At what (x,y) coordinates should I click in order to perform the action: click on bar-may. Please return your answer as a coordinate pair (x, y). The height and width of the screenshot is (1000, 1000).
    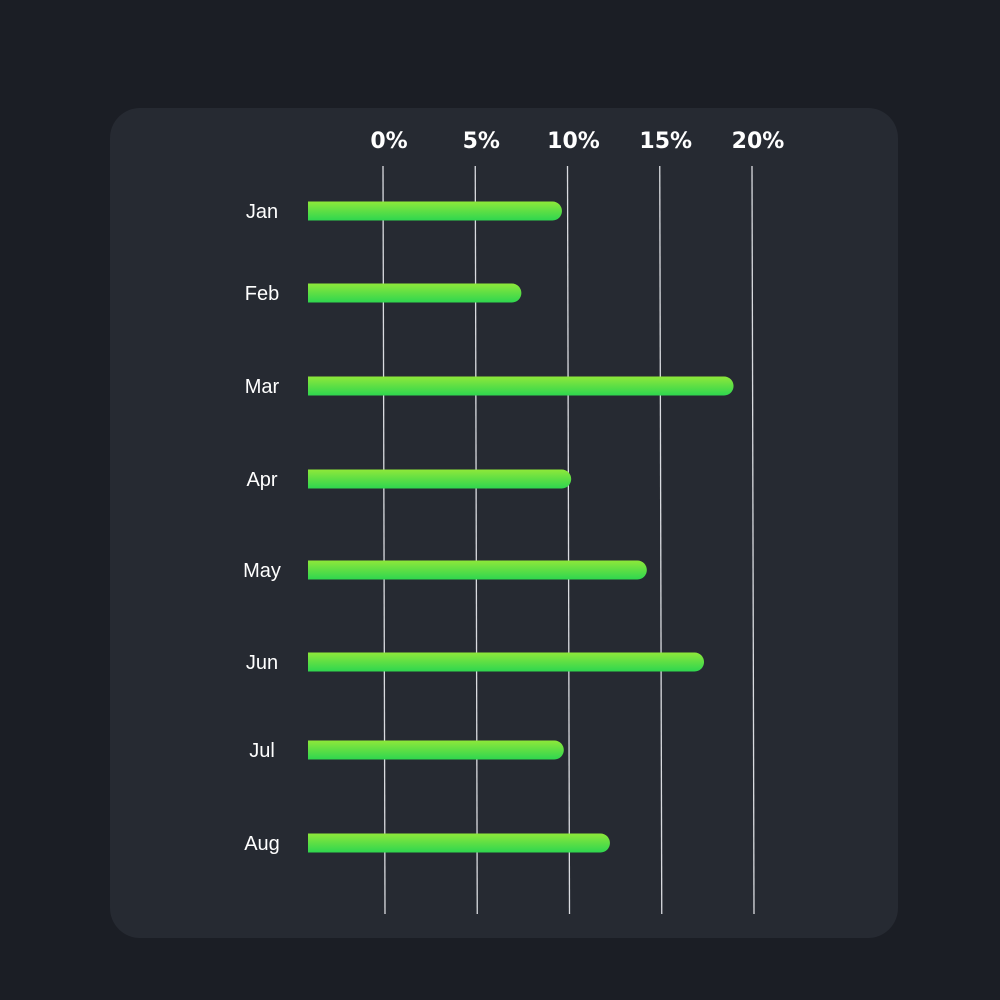
    Looking at the image, I should click on (477, 570).